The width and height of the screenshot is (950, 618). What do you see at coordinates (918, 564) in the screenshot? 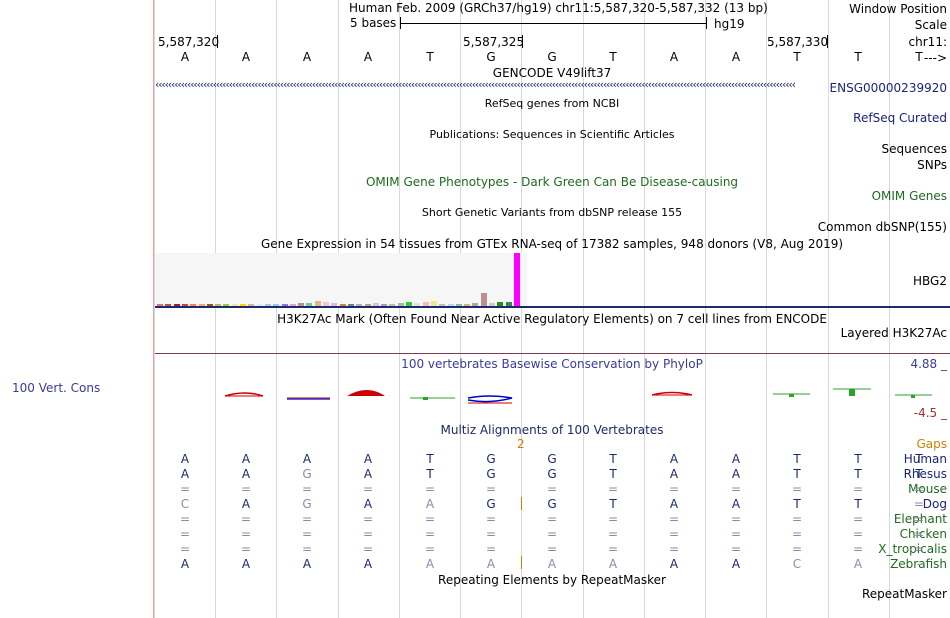
I see `multiz-species-zebrafish: Zebrafish` at bounding box center [918, 564].